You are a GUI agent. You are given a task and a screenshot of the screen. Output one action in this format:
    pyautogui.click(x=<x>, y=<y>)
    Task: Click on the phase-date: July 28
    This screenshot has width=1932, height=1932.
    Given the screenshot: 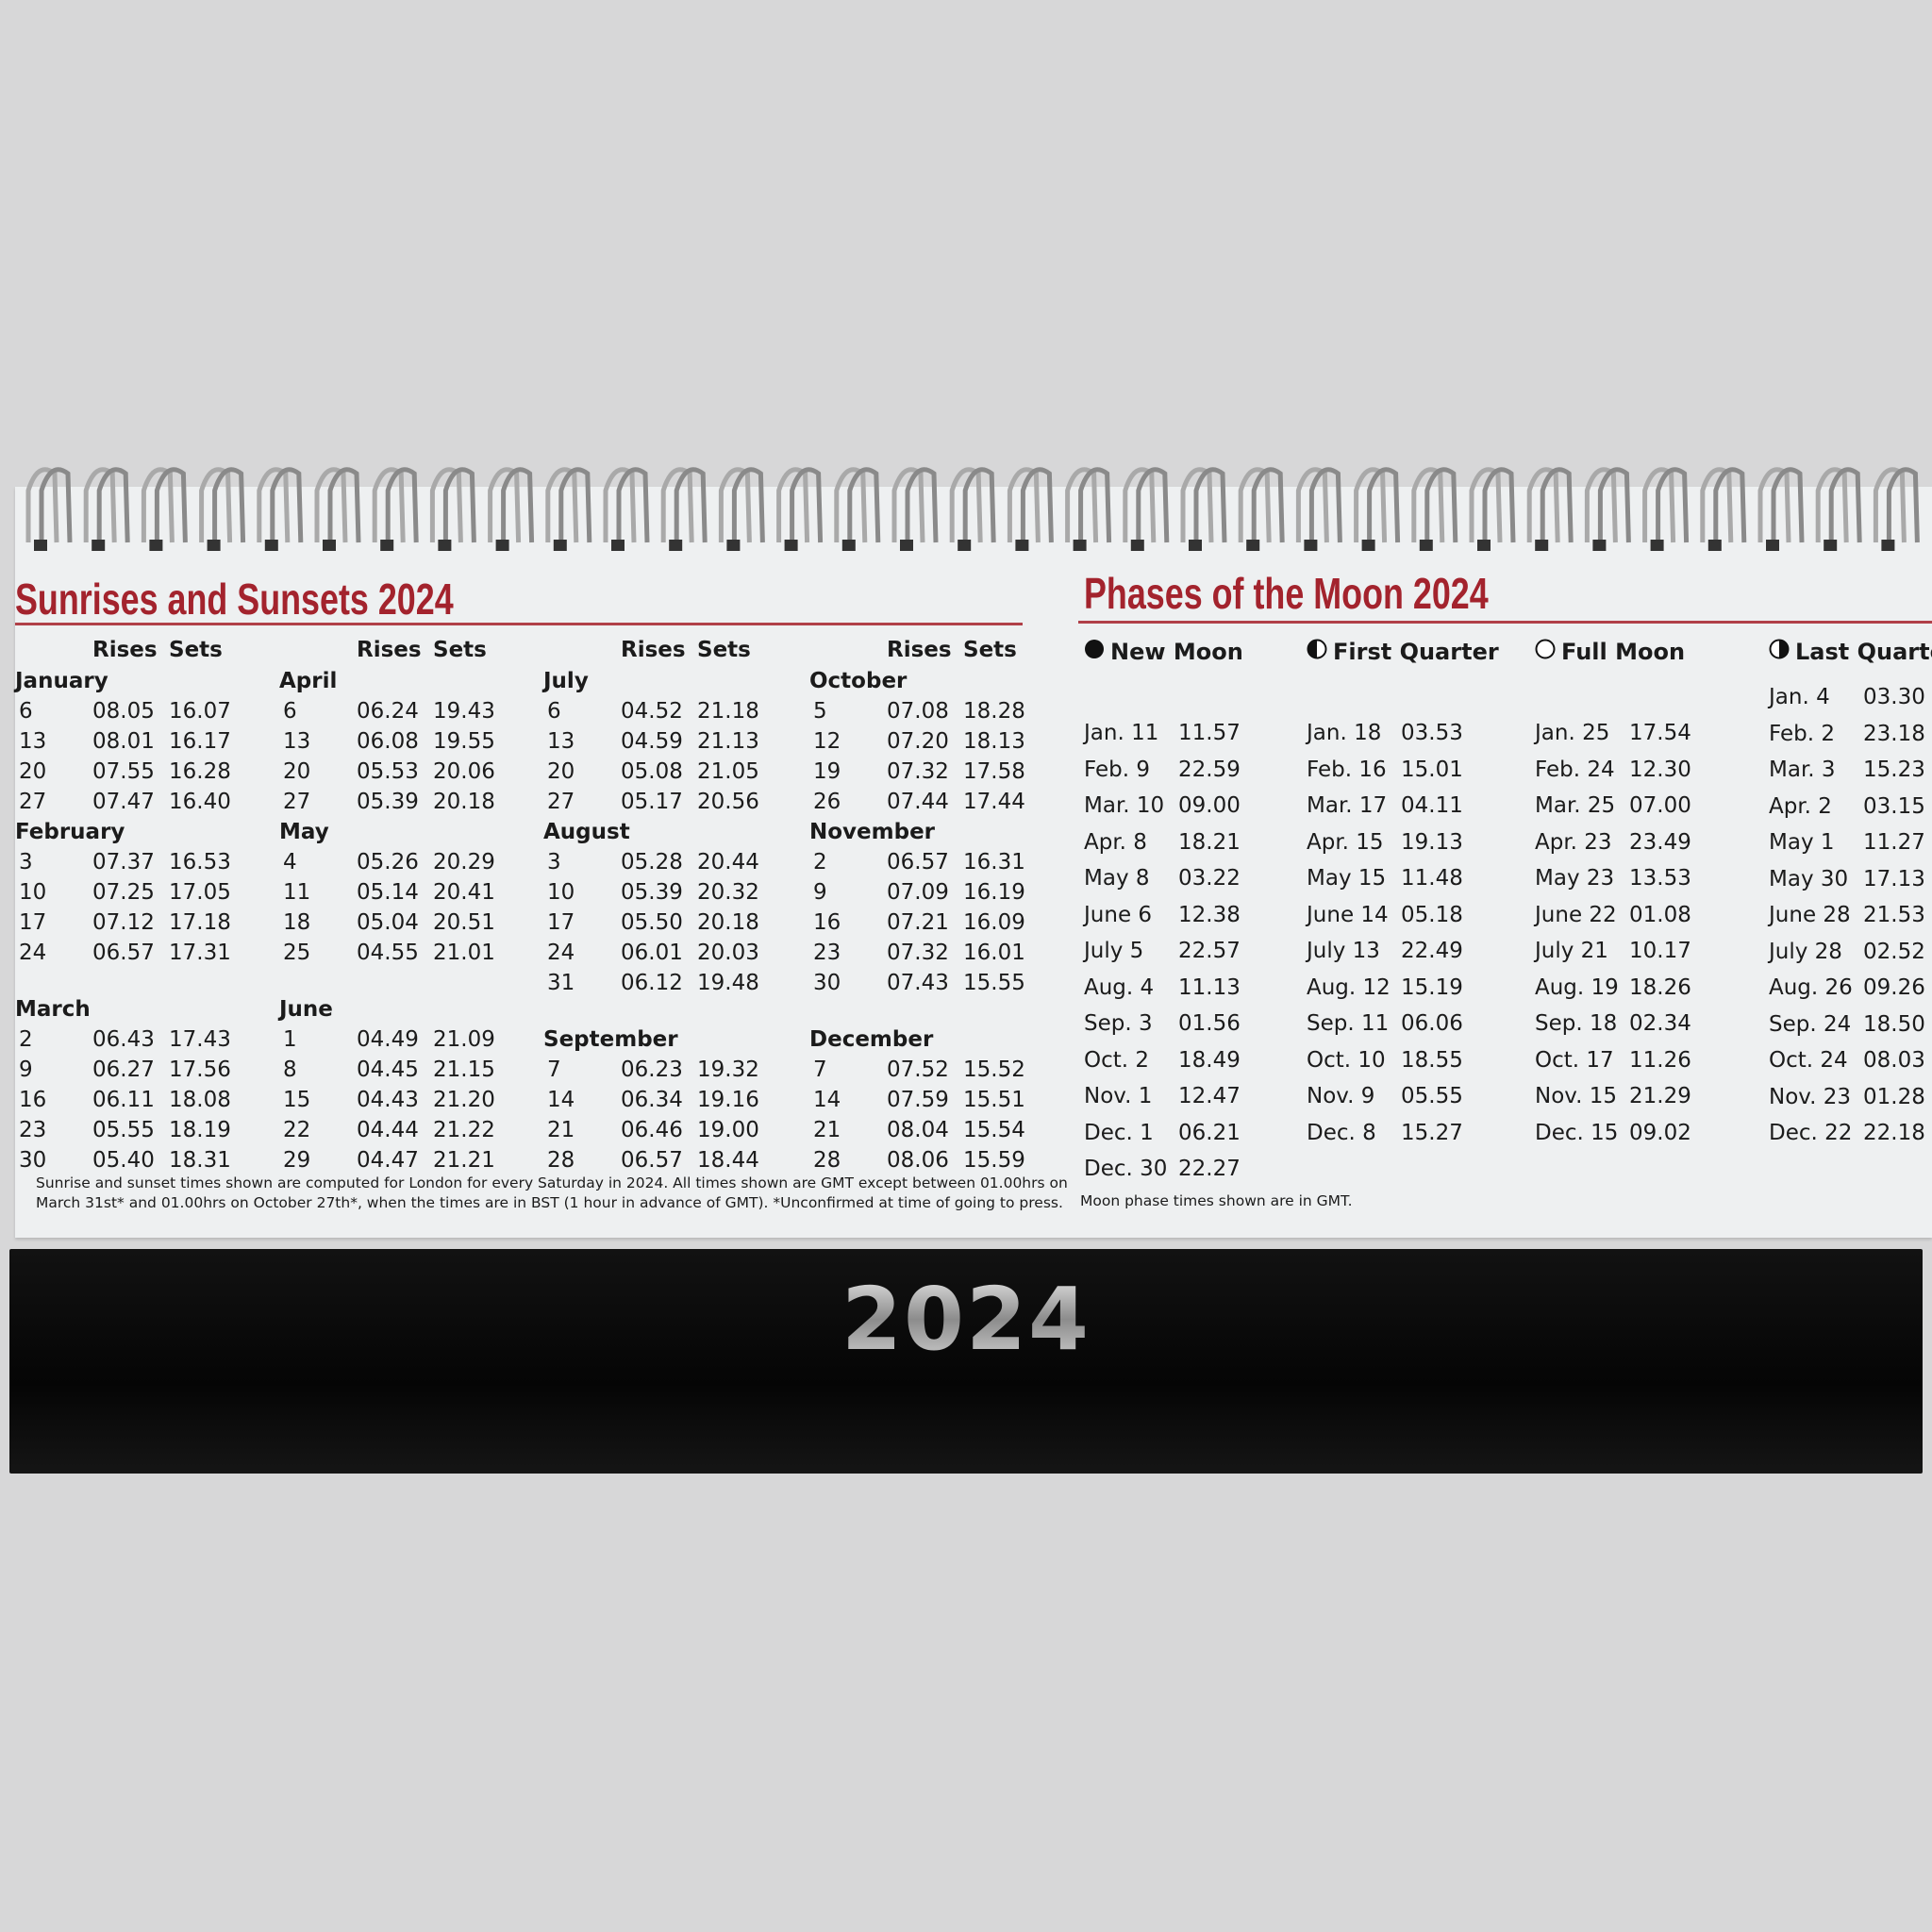 What is the action you would take?
    pyautogui.click(x=1806, y=952)
    